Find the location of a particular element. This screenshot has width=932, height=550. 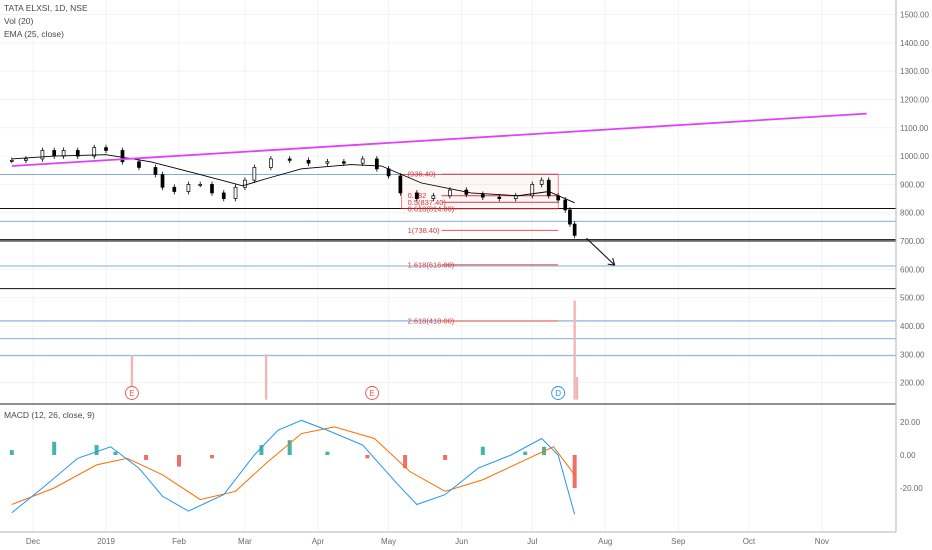

macd-tick-label: 0.00 is located at coordinates (908, 455).